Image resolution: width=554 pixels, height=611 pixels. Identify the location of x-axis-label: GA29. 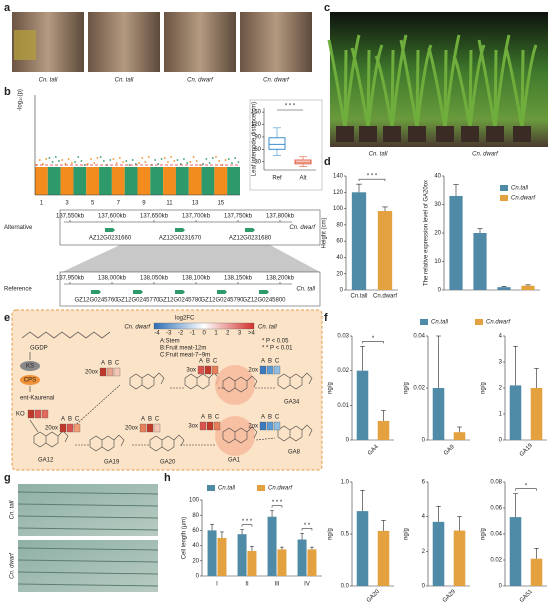
(450, 596).